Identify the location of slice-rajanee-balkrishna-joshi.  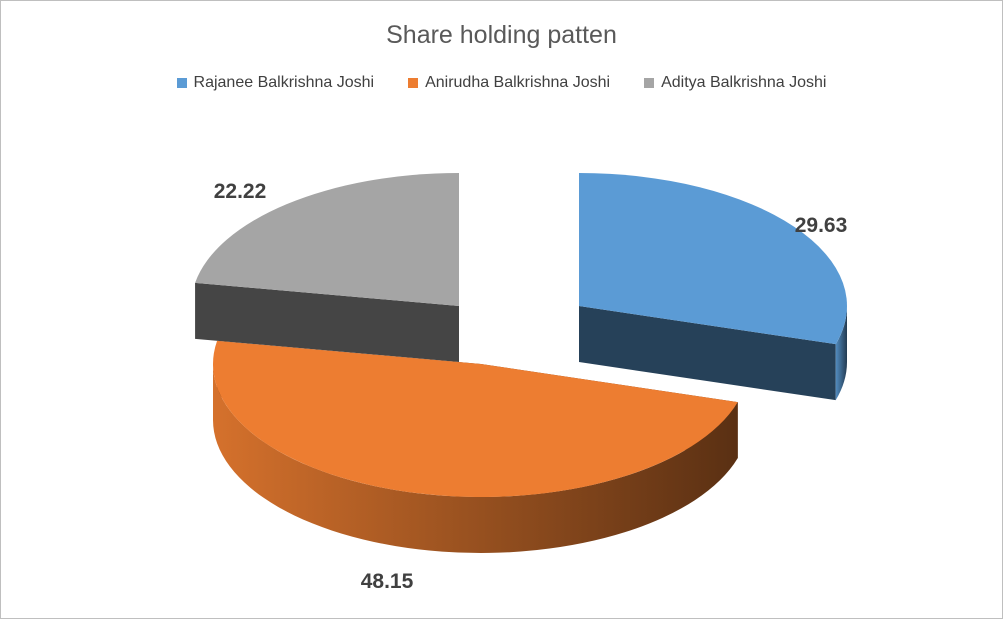
(713, 259).